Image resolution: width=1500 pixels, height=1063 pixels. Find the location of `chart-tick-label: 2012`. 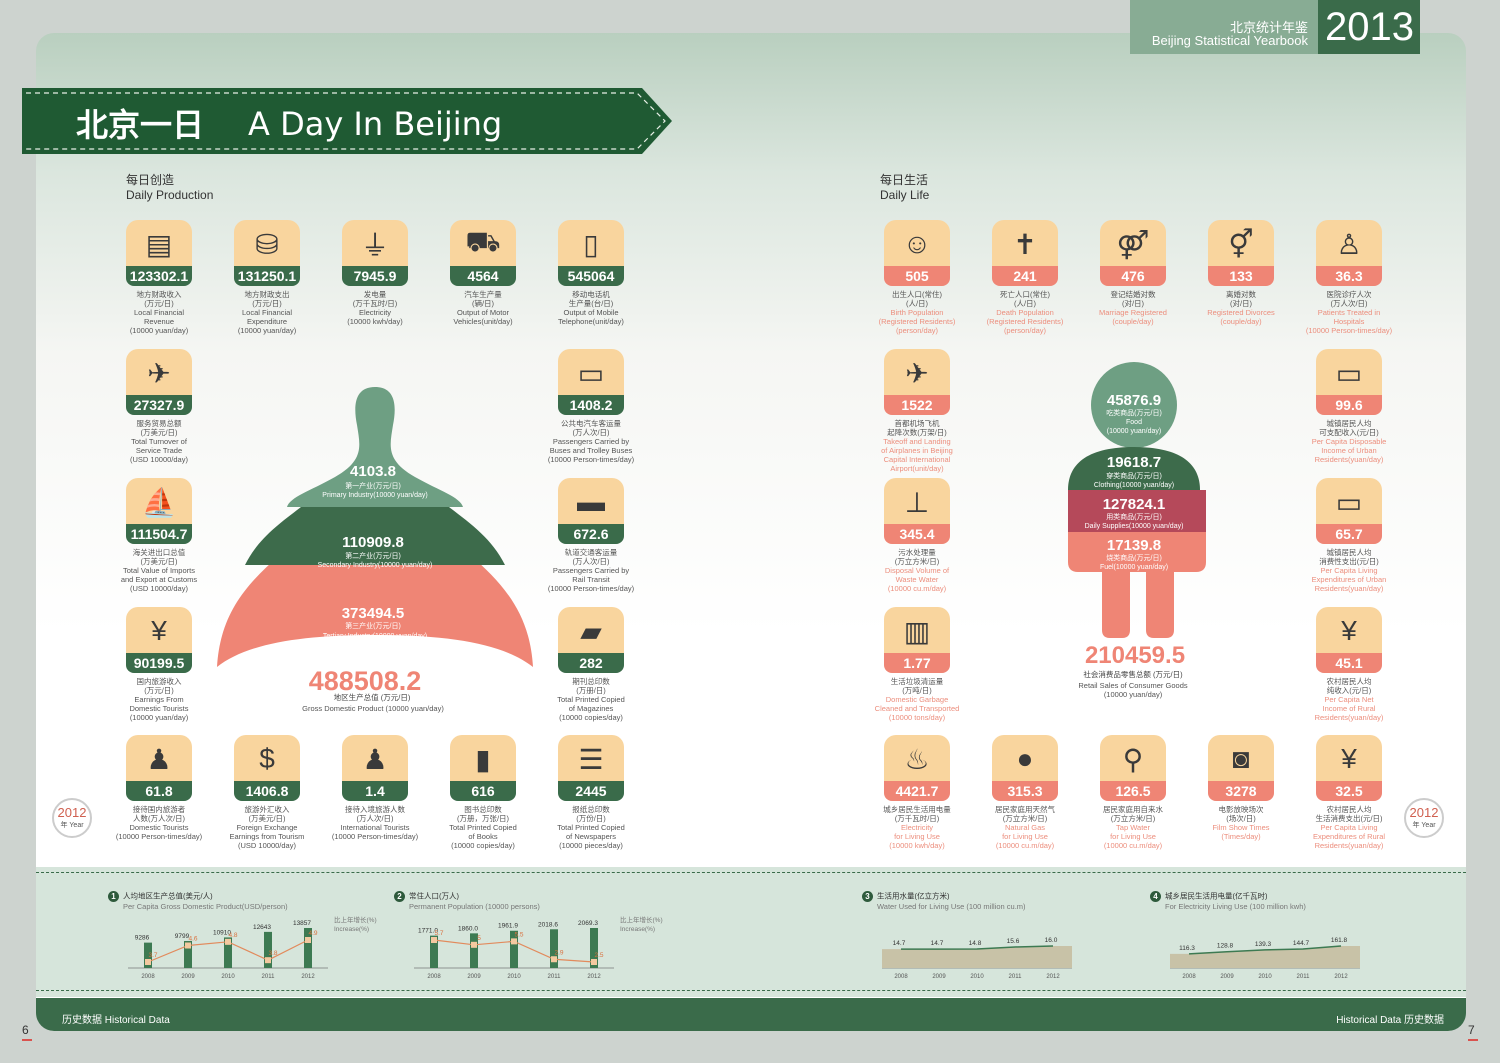

chart-tick-label: 2012 is located at coordinates (308, 977).